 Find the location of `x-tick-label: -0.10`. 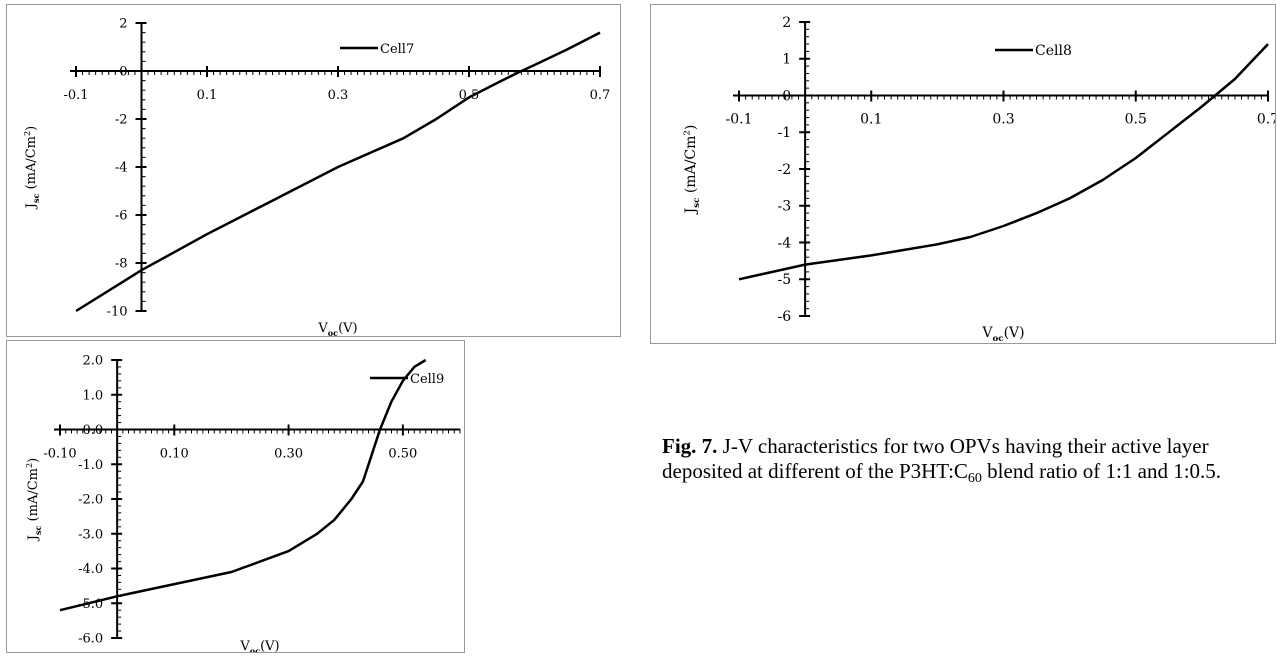

x-tick-label: -0.10 is located at coordinates (59, 454).